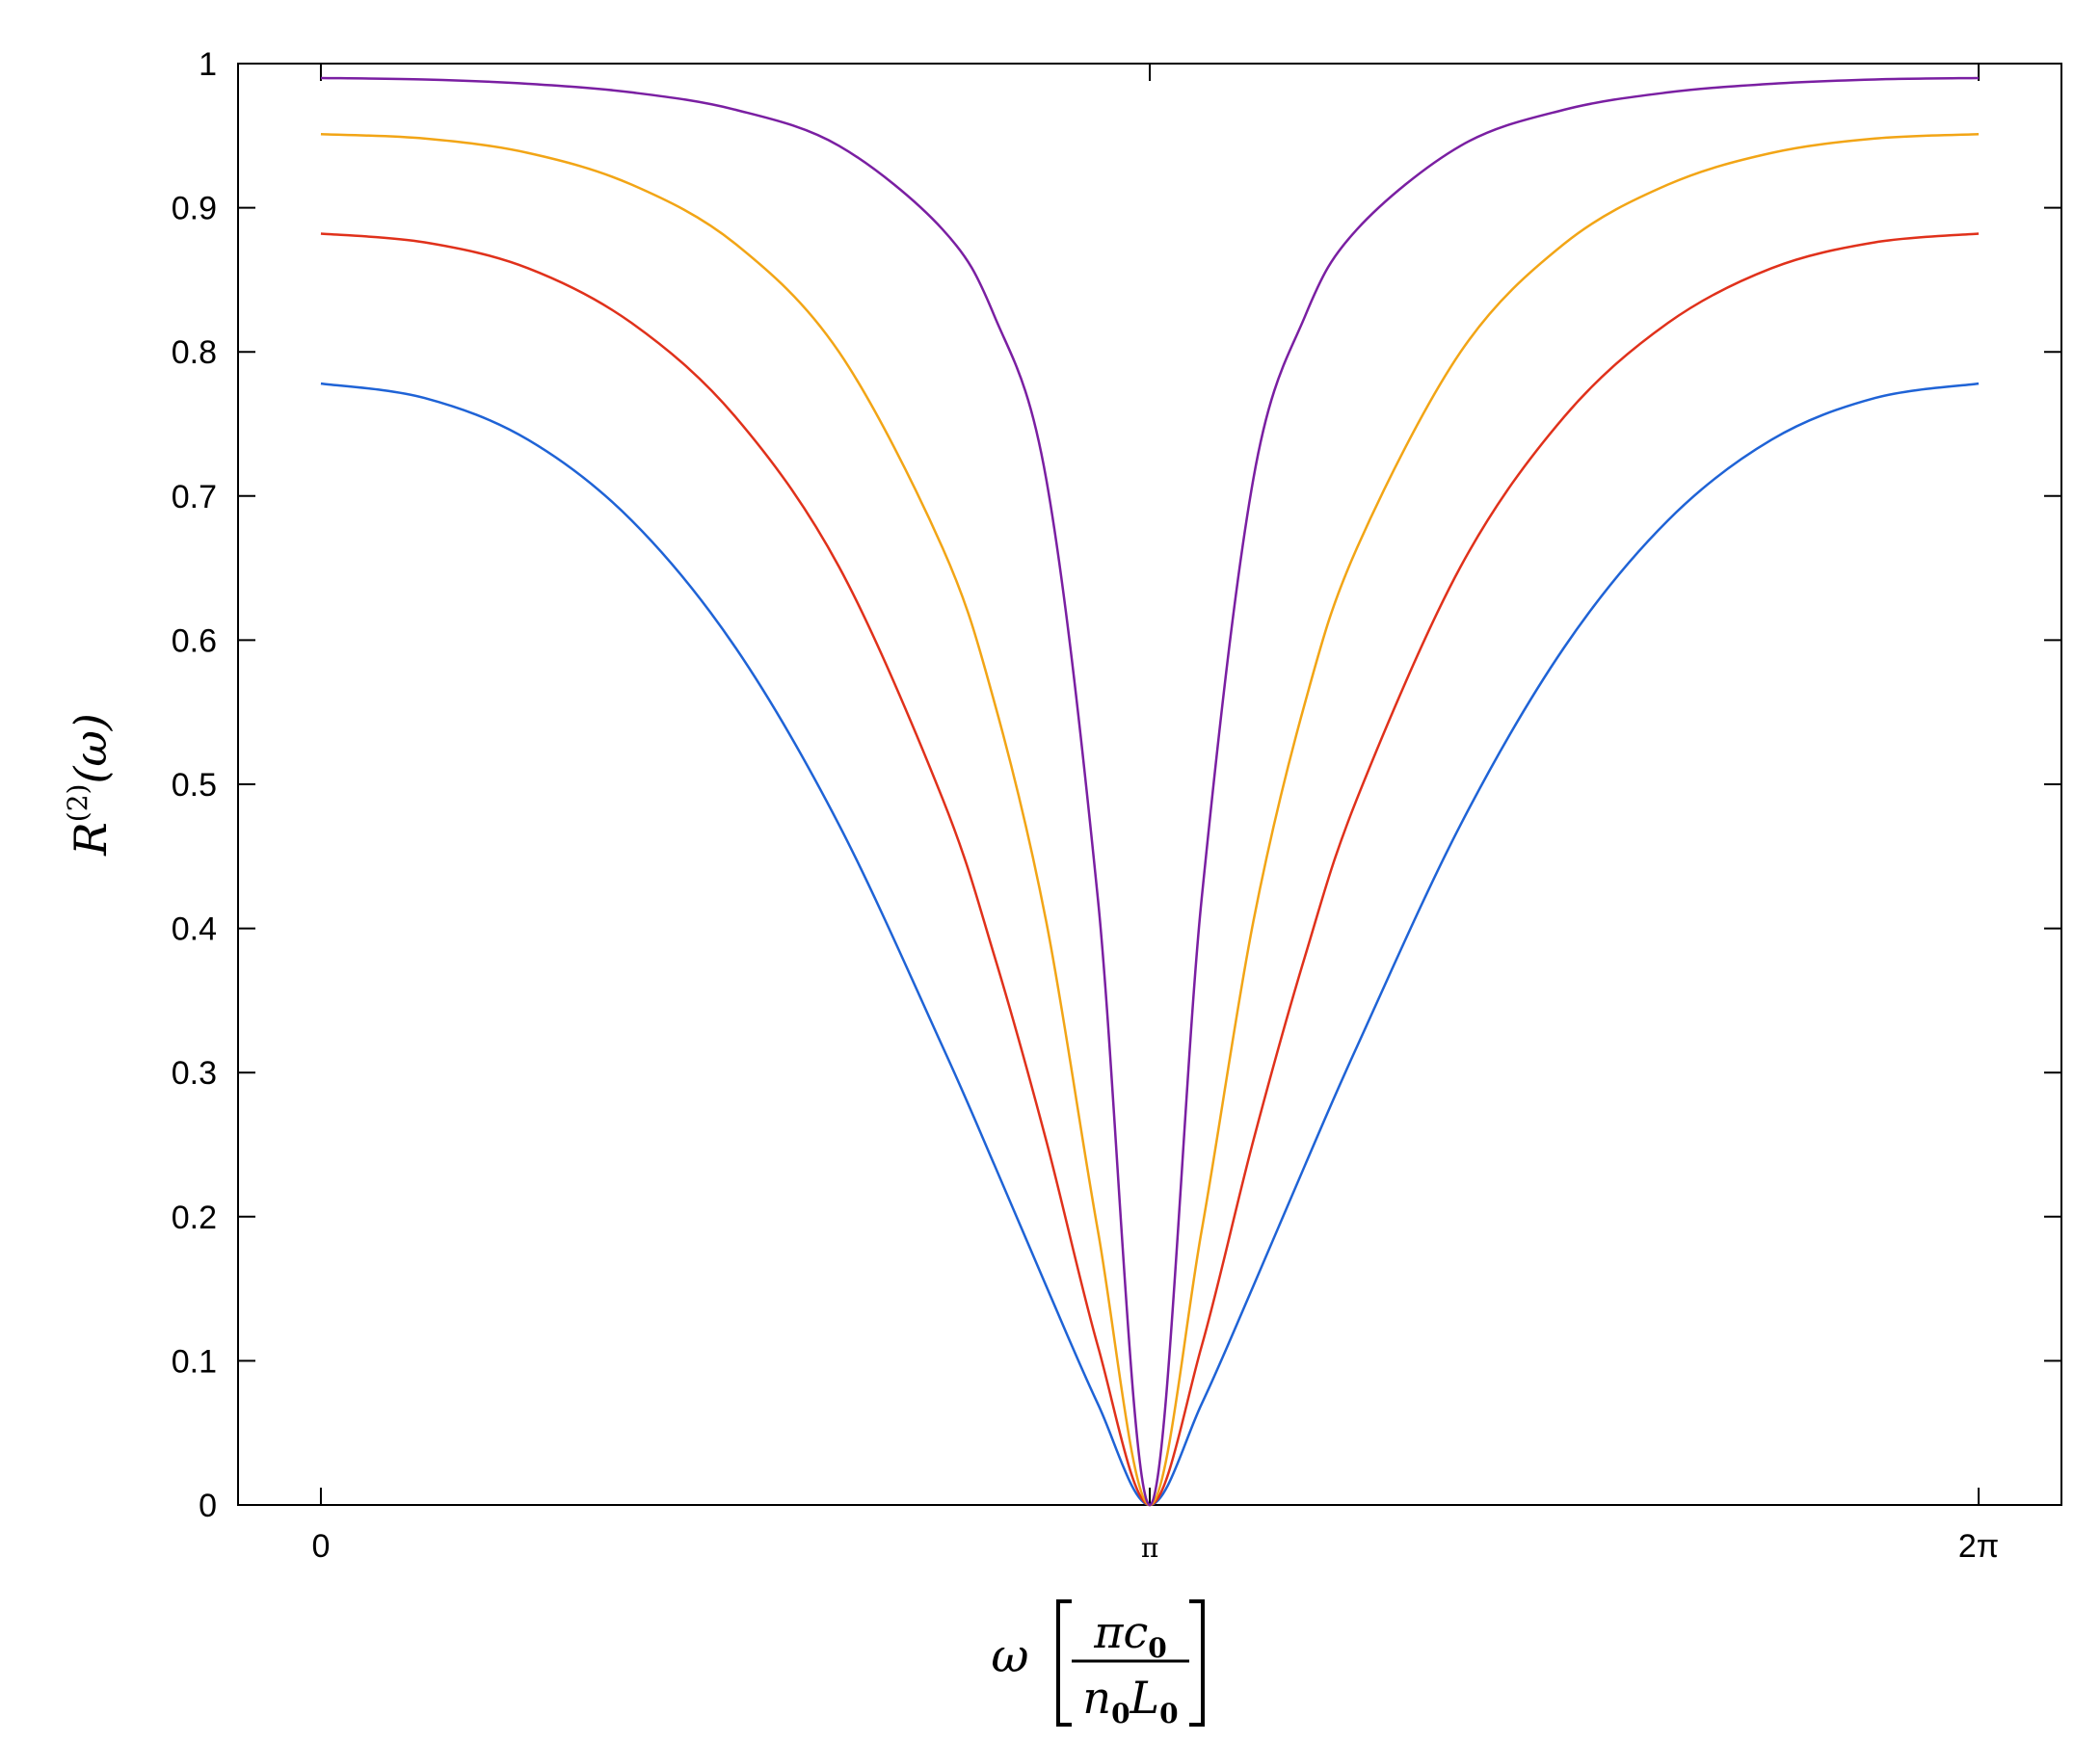 Image resolution: width=2100 pixels, height=1742 pixels. I want to click on y-label-base: R, so click(91, 840).